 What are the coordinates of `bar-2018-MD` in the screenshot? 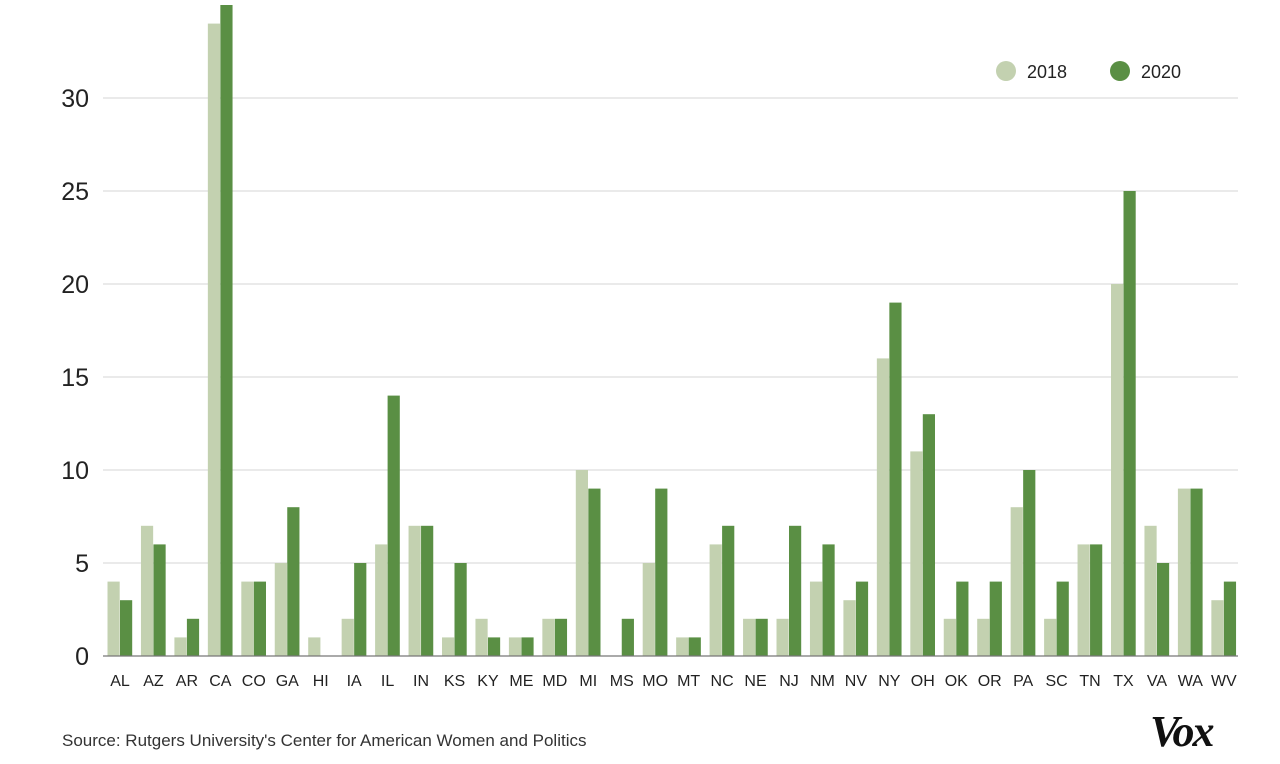 It's located at (548, 637).